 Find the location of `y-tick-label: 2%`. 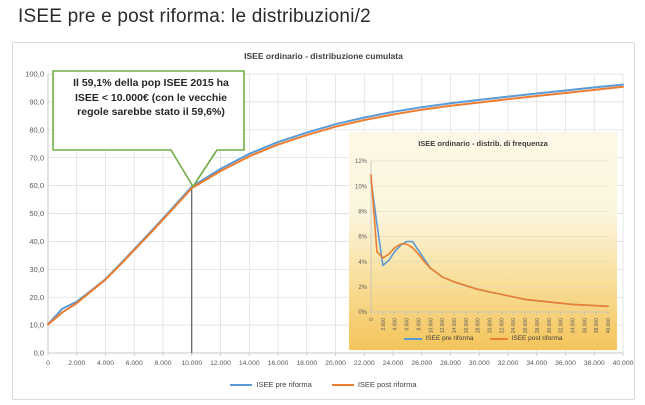

y-tick-label: 2% is located at coordinates (362, 288).